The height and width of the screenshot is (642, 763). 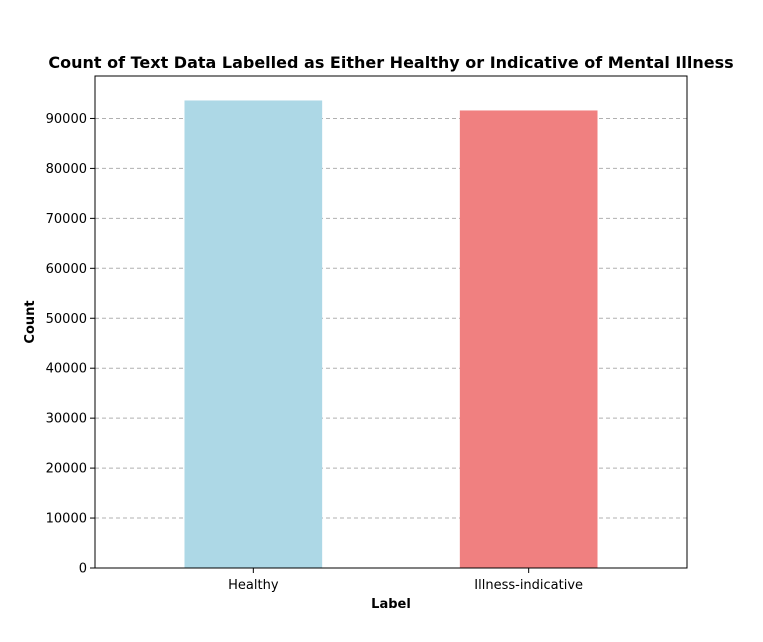 I want to click on y-tick-label: 0, so click(x=83, y=569).